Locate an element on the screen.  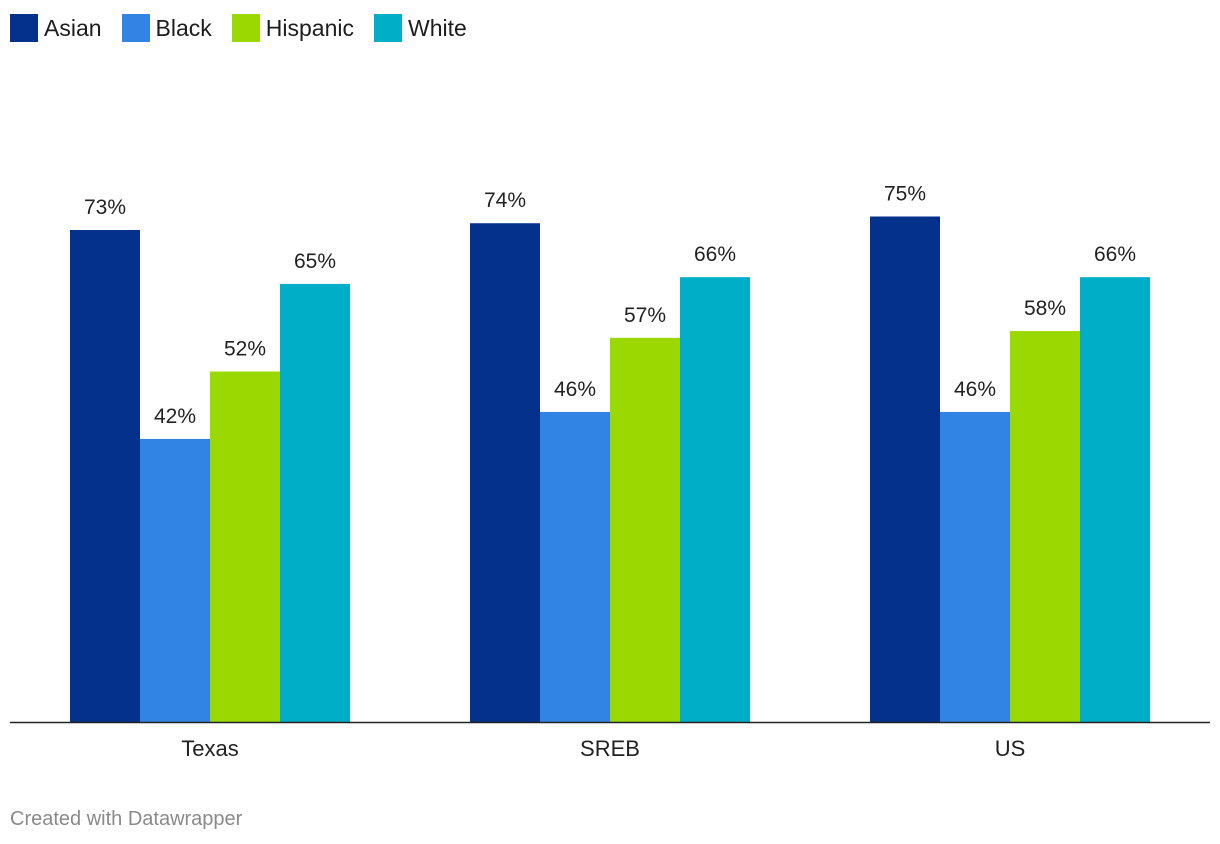
data-label-us-hispanic: 58% is located at coordinates (1045, 308).